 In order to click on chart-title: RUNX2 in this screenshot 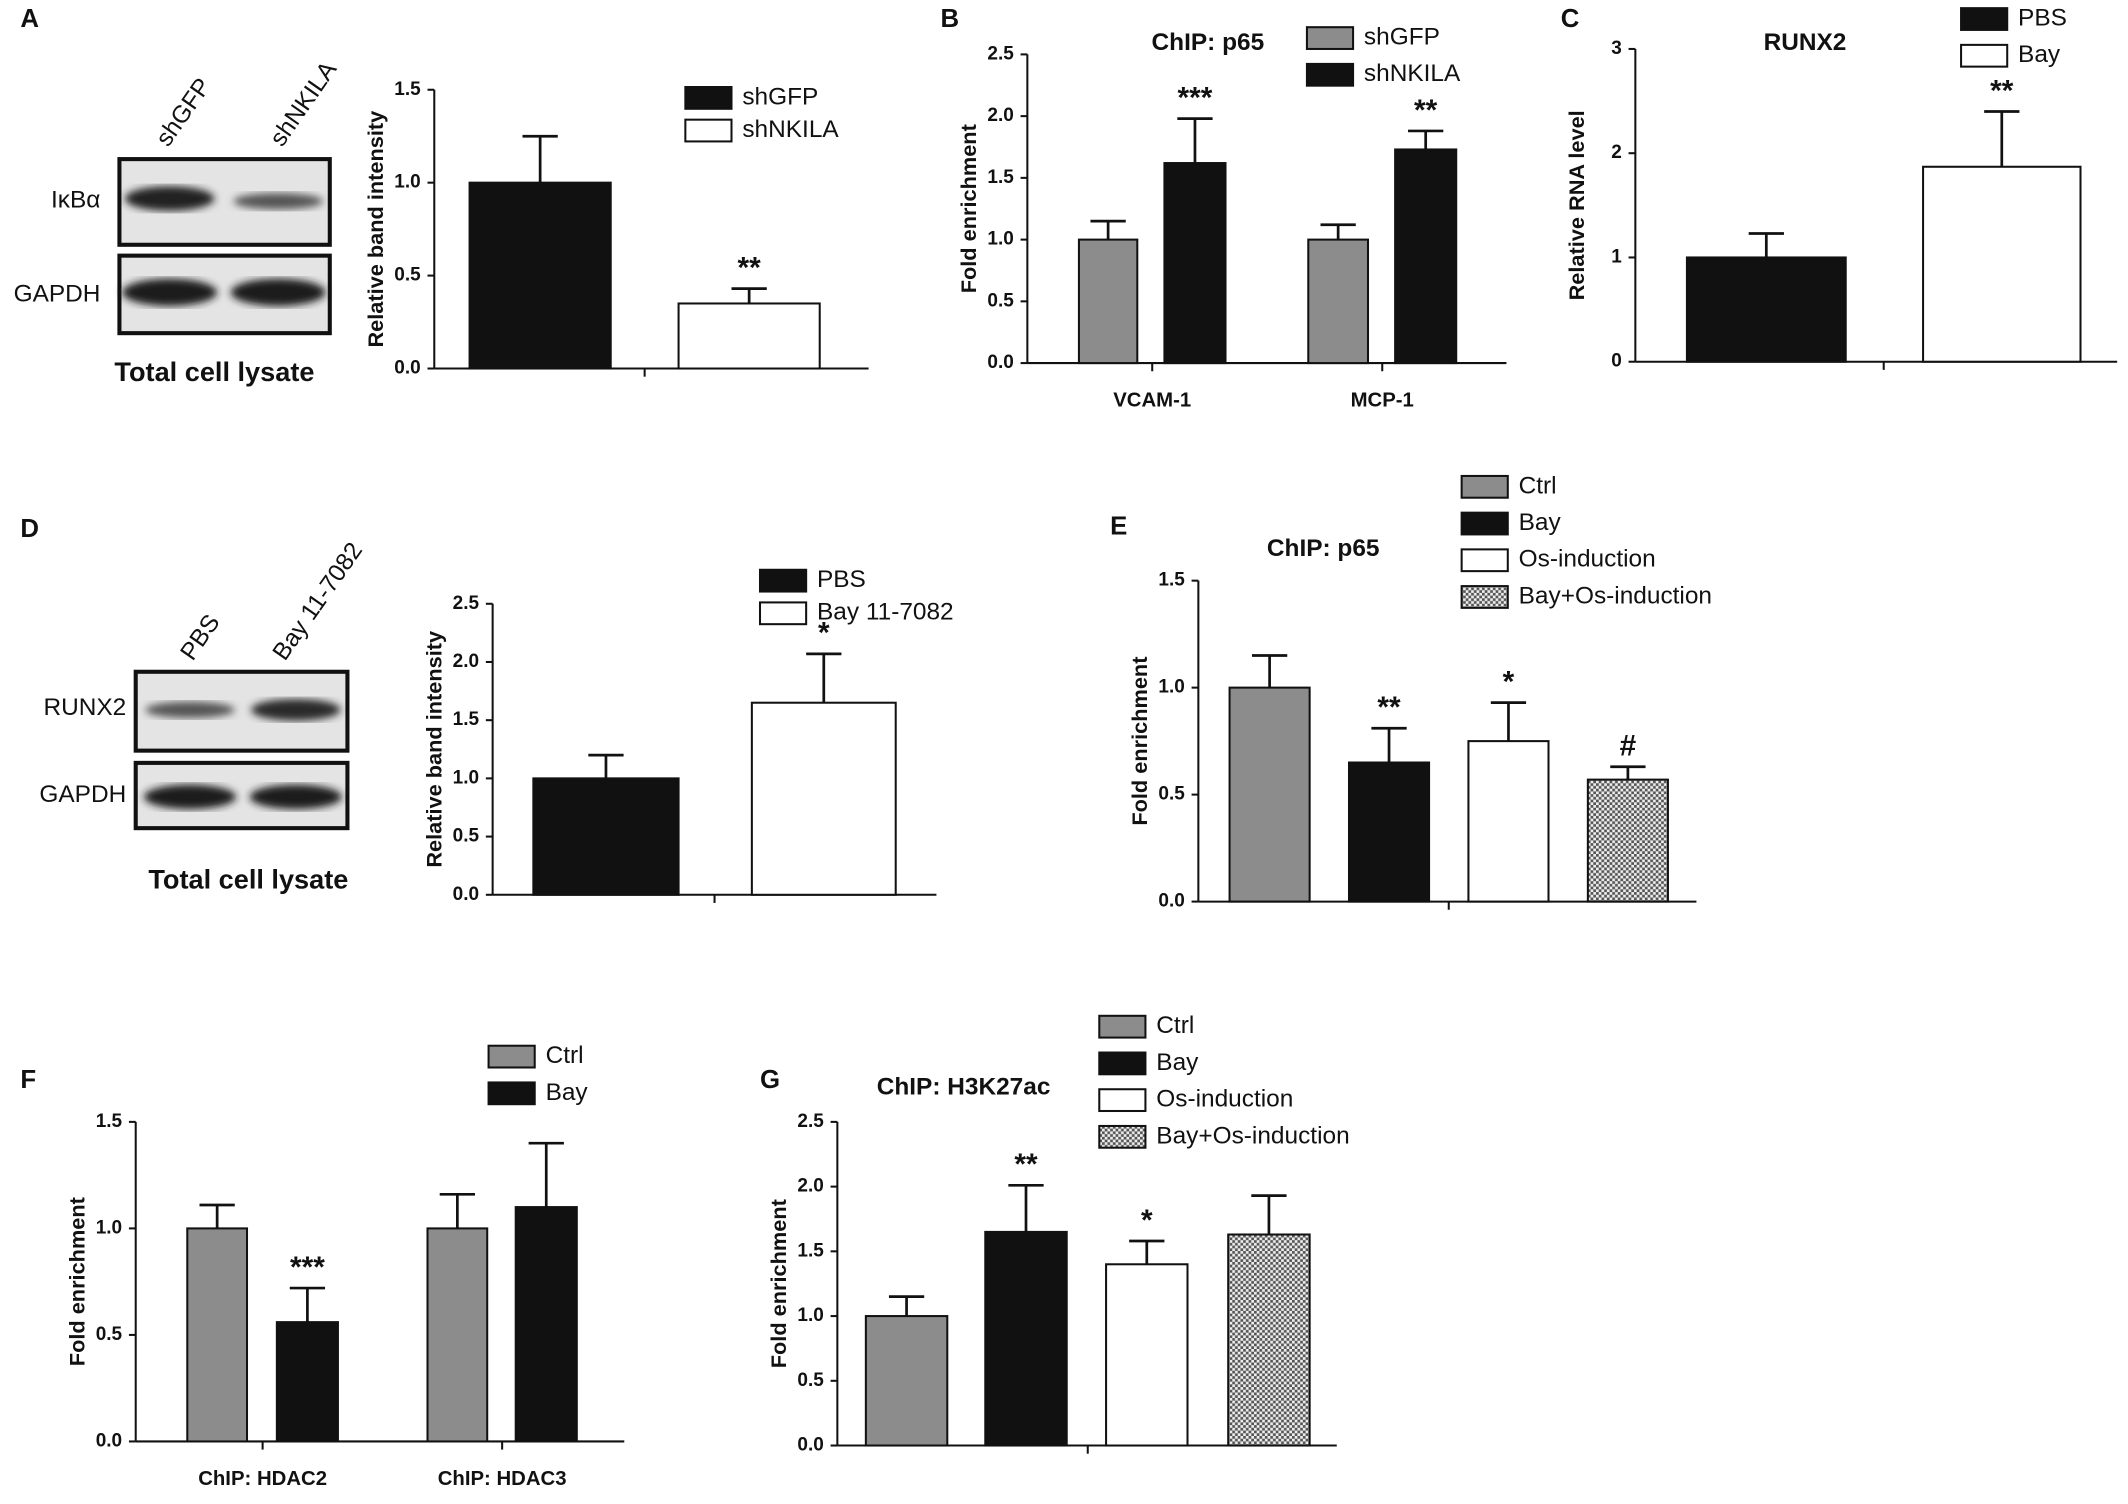, I will do `click(1805, 42)`.